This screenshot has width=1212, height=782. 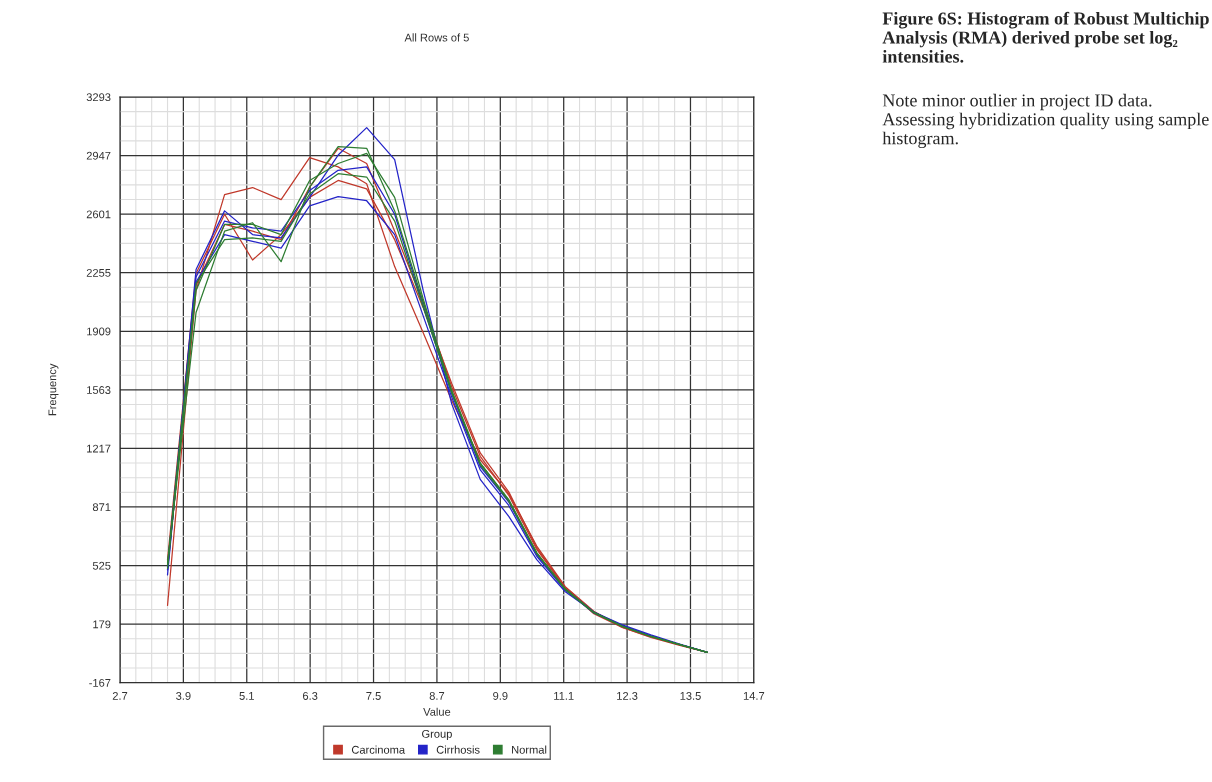 I want to click on y-tick-label: 179, so click(x=102, y=624).